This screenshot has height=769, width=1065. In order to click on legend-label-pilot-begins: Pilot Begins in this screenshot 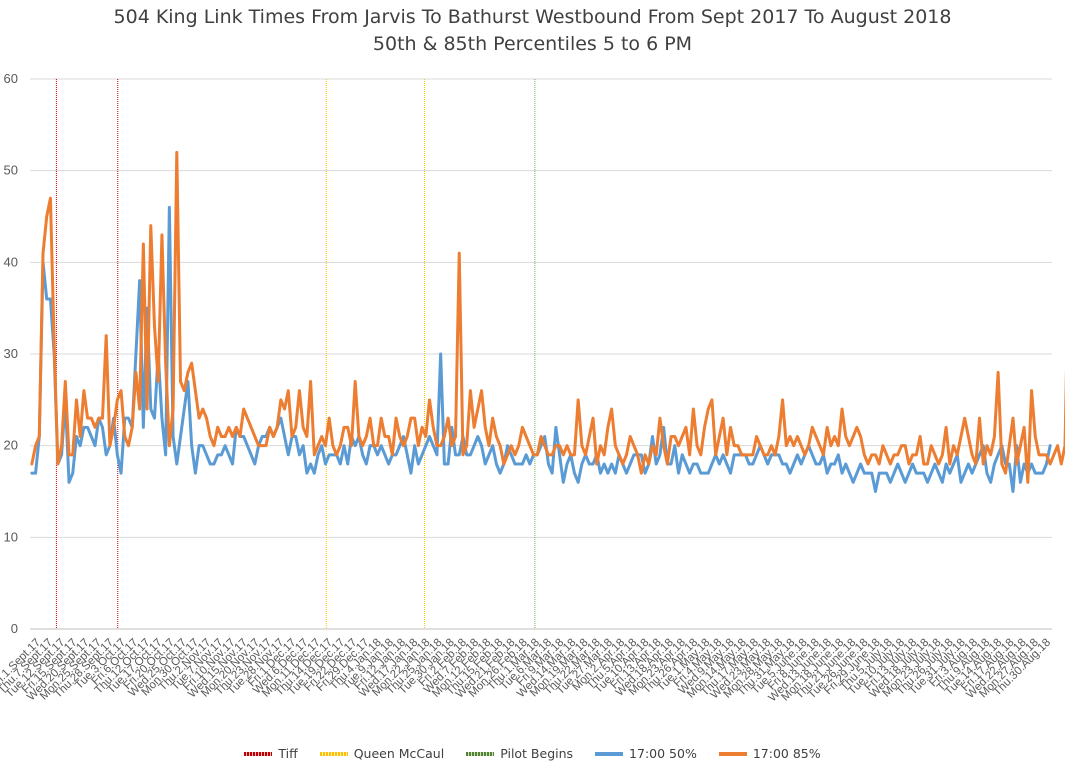, I will do `click(537, 753)`.